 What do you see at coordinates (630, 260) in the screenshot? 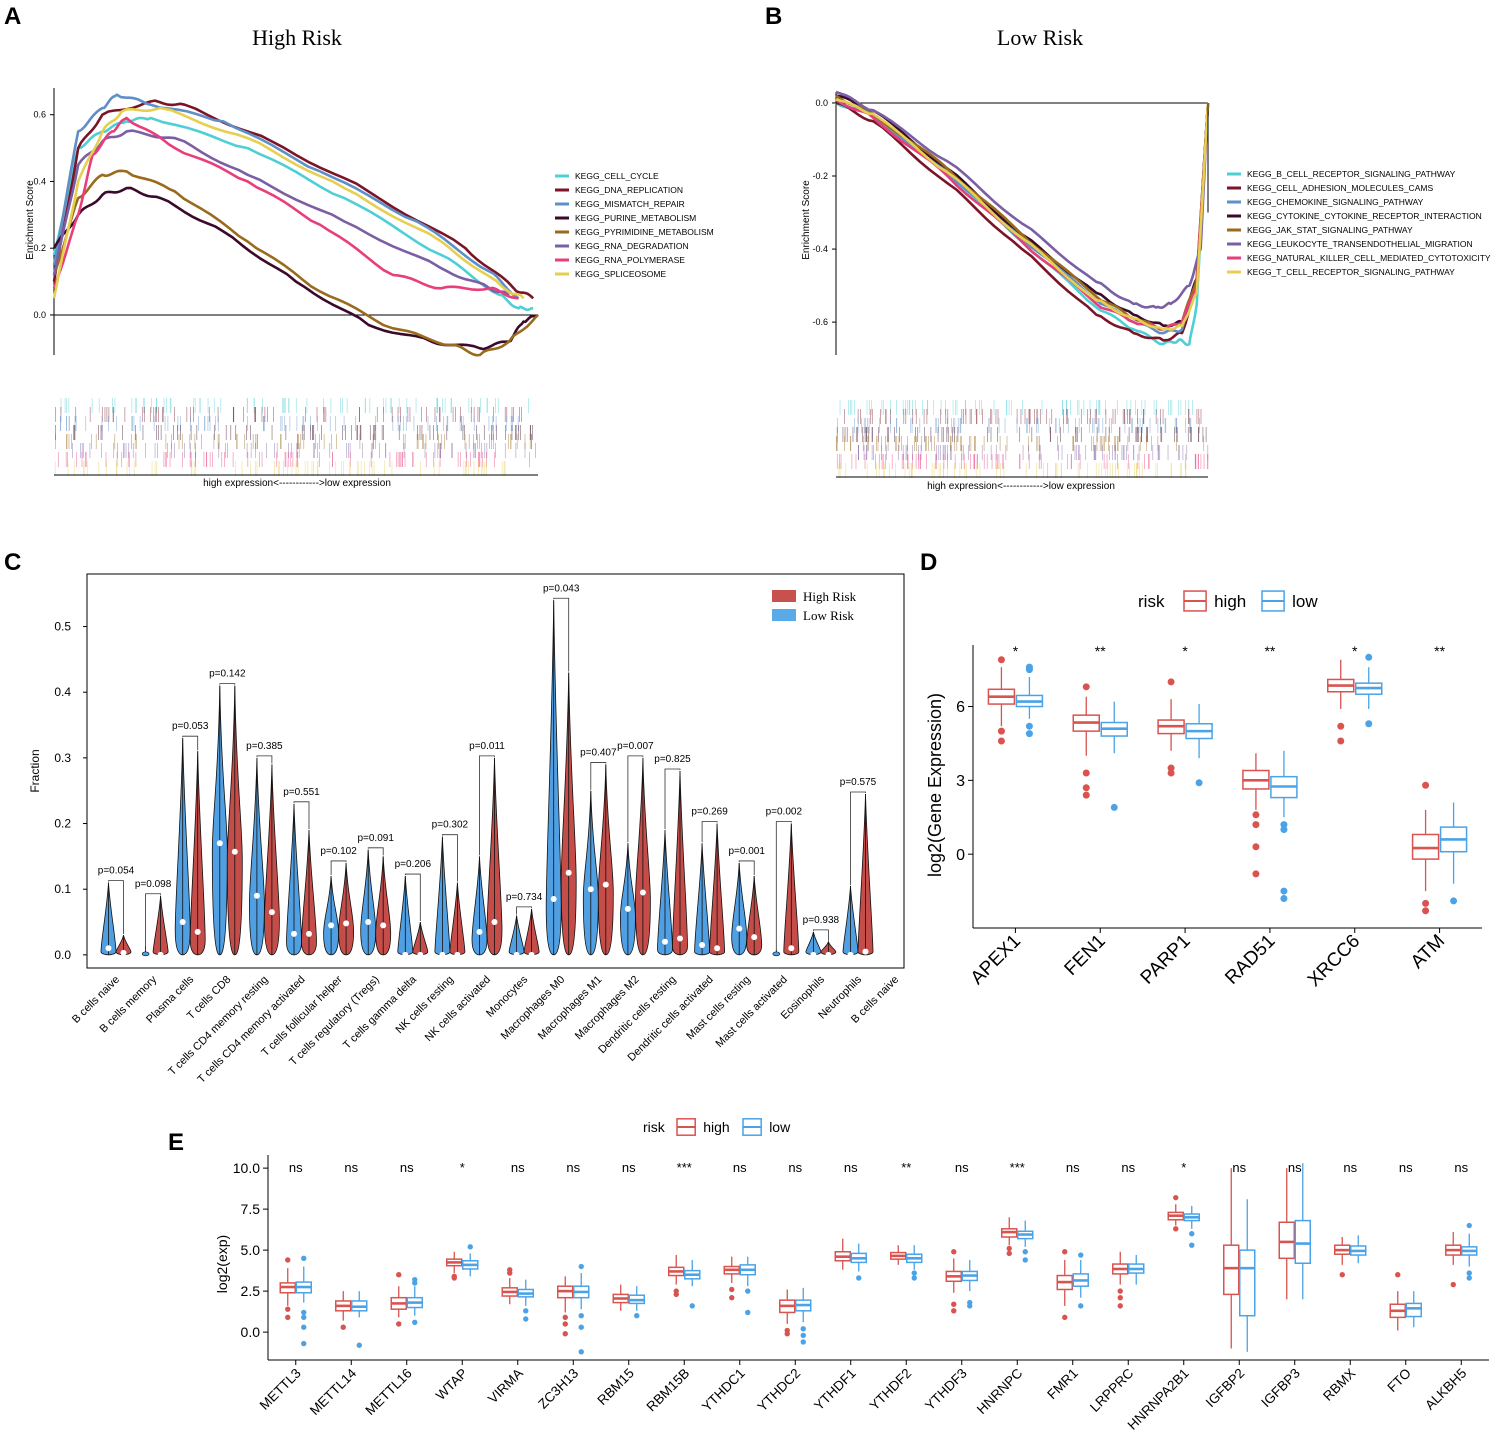
I see `gsea-legend-label: KEGG_RNA_POLYMERASE` at bounding box center [630, 260].